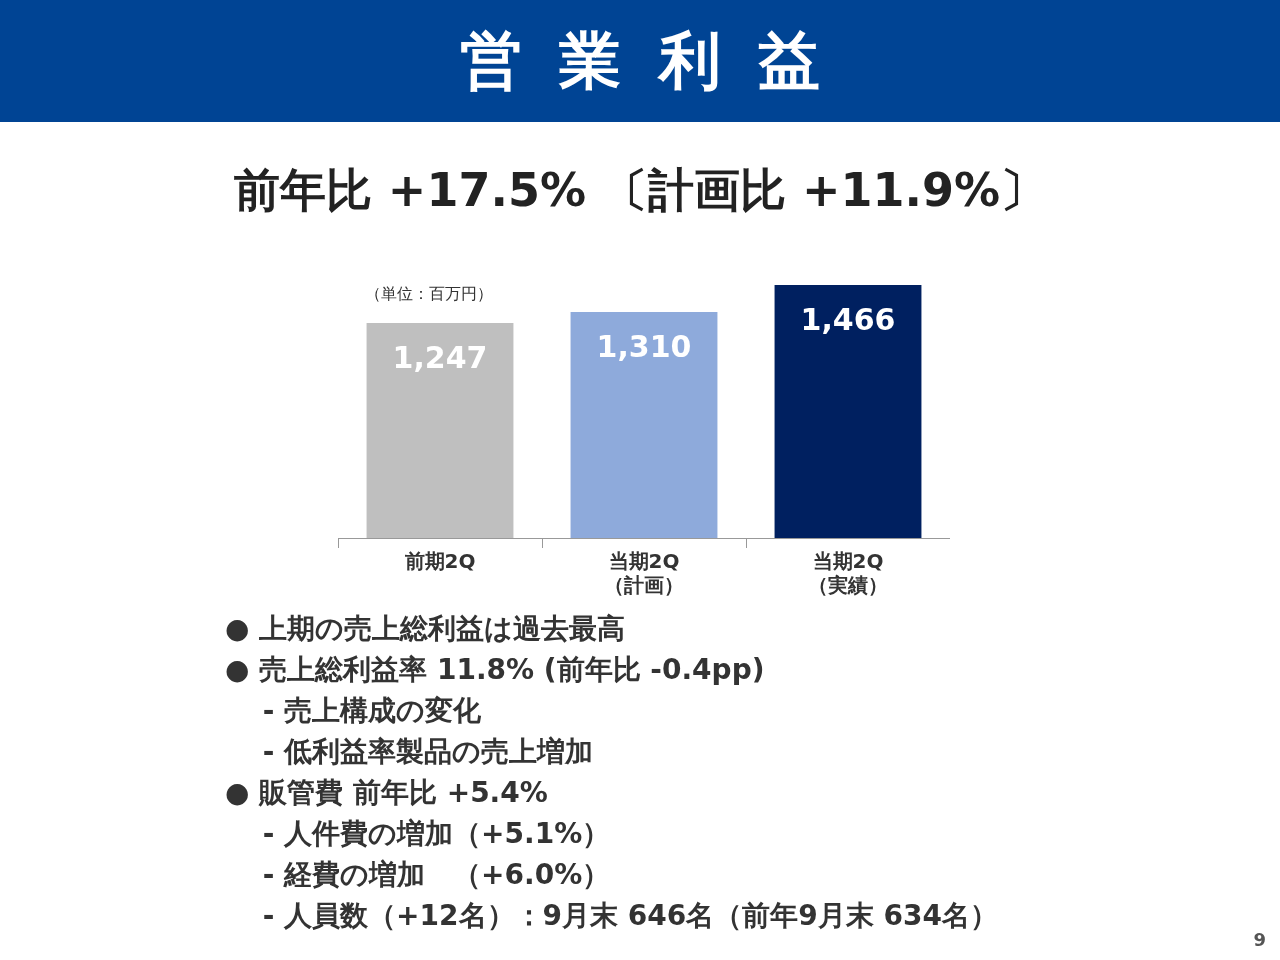 Image resolution: width=1280 pixels, height=960 pixels. I want to click on x-tick-label: 当期2Q （実績）, so click(848, 573).